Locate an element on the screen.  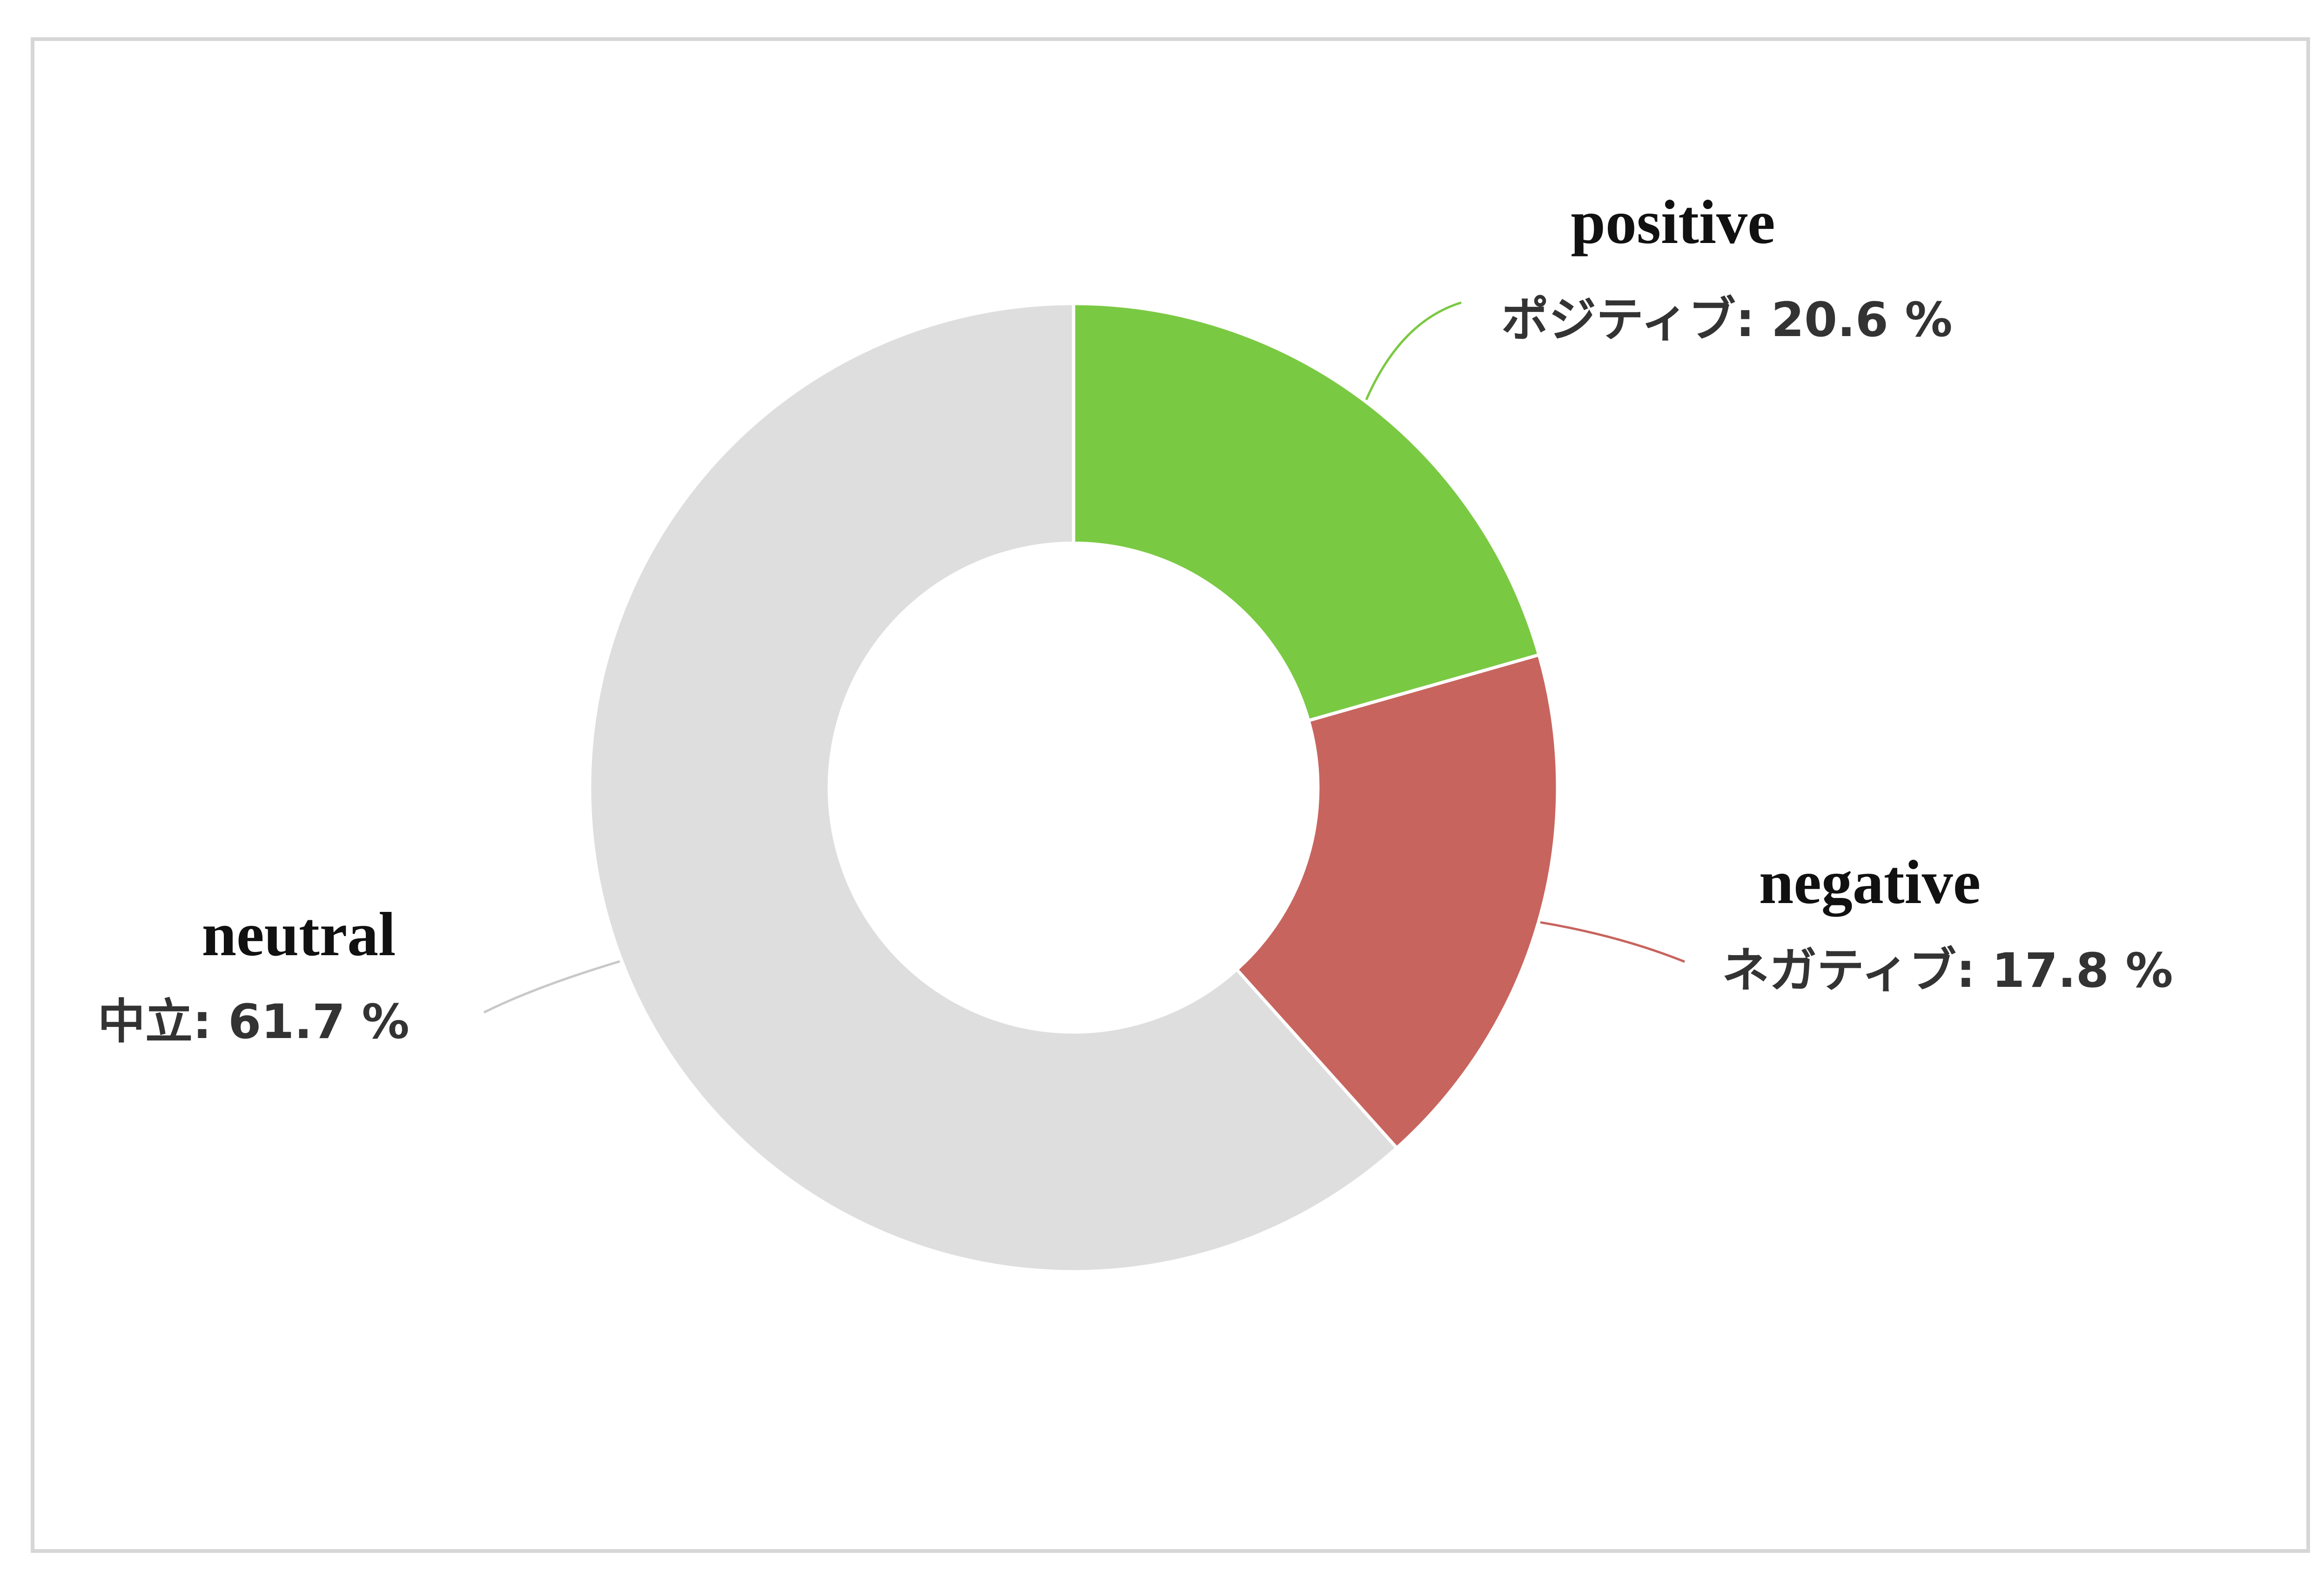
donut-slice-negative is located at coordinates (1396, 902).